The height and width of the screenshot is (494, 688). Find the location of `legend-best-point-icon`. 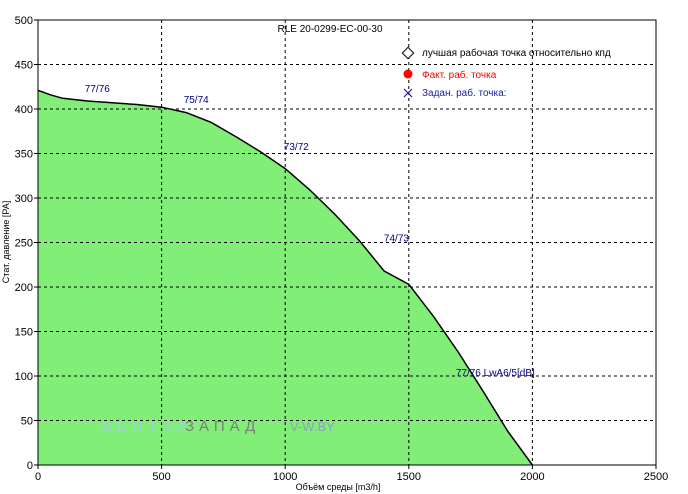

legend-best-point-icon is located at coordinates (408, 53).